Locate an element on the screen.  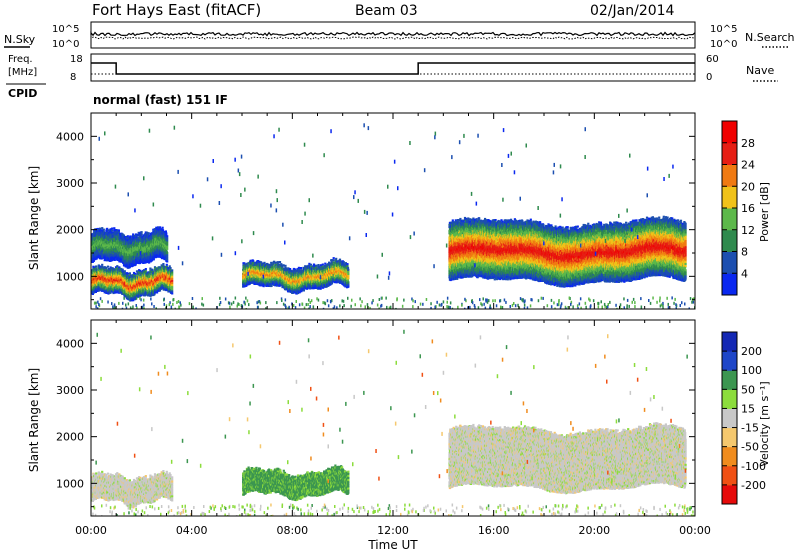
beam-label: Beam 03 is located at coordinates (386, 11).